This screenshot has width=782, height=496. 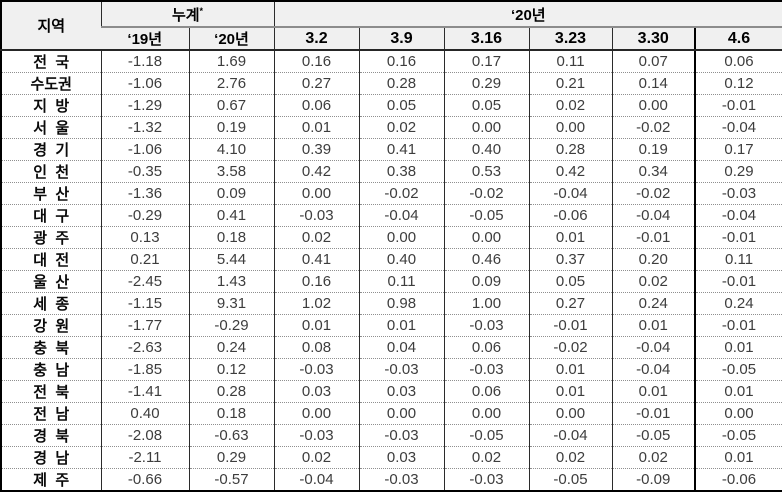 I want to click on value-cell: 0.20, so click(x=653, y=259).